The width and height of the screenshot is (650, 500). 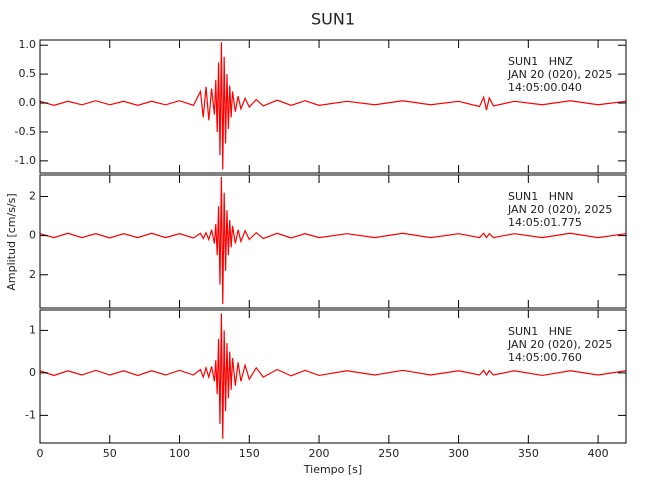 I want to click on y-tick-label: 1.0, so click(x=28, y=44).